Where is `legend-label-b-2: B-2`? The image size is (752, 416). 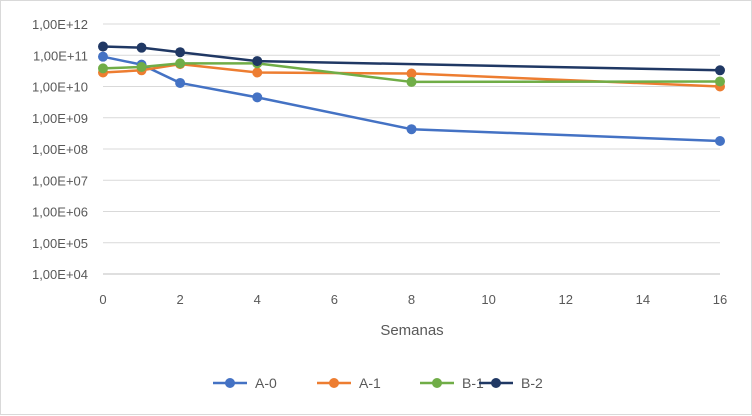 legend-label-b-2: B-2 is located at coordinates (532, 383).